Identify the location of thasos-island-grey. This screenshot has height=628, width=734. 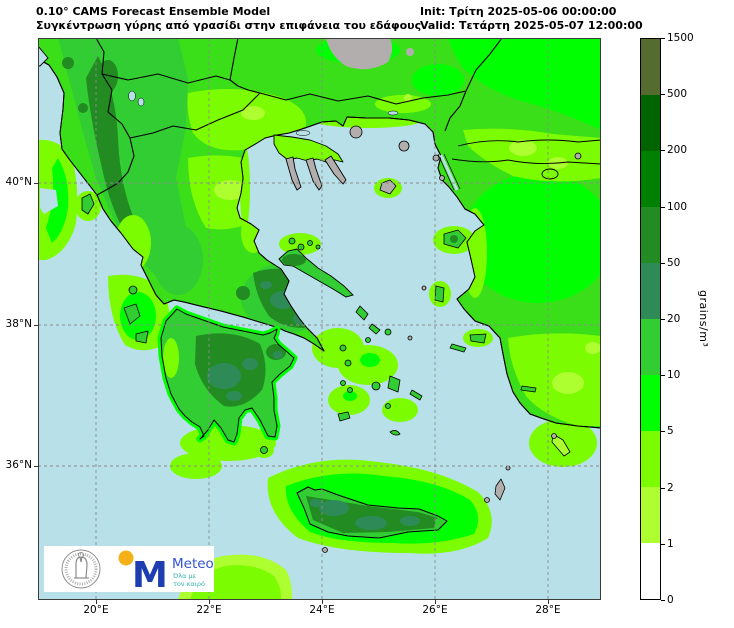
(356, 132).